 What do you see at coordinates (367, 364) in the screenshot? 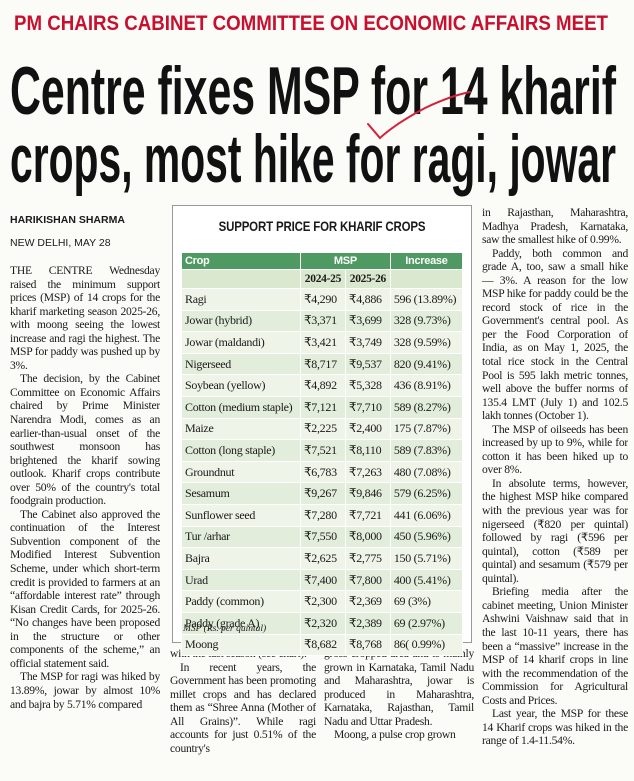
I see `value-cell: ₹9,537` at bounding box center [367, 364].